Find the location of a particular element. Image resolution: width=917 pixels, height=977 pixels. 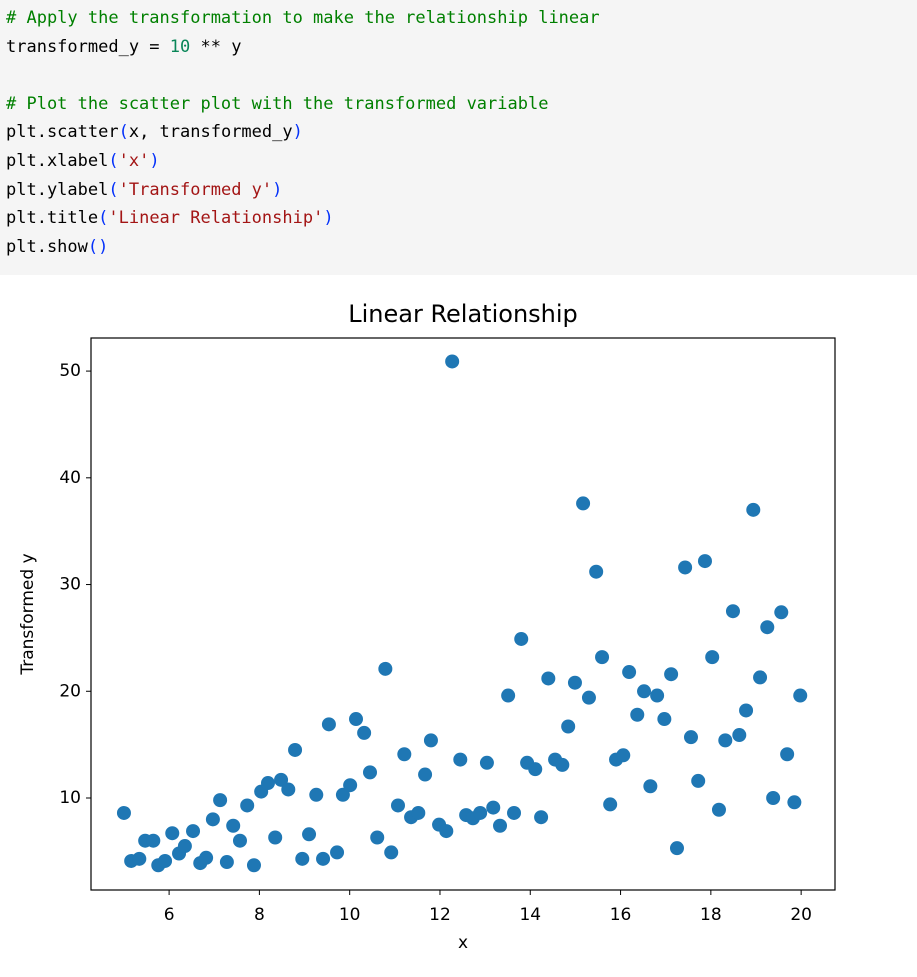

y-tick-label: 50 is located at coordinates (70, 371).